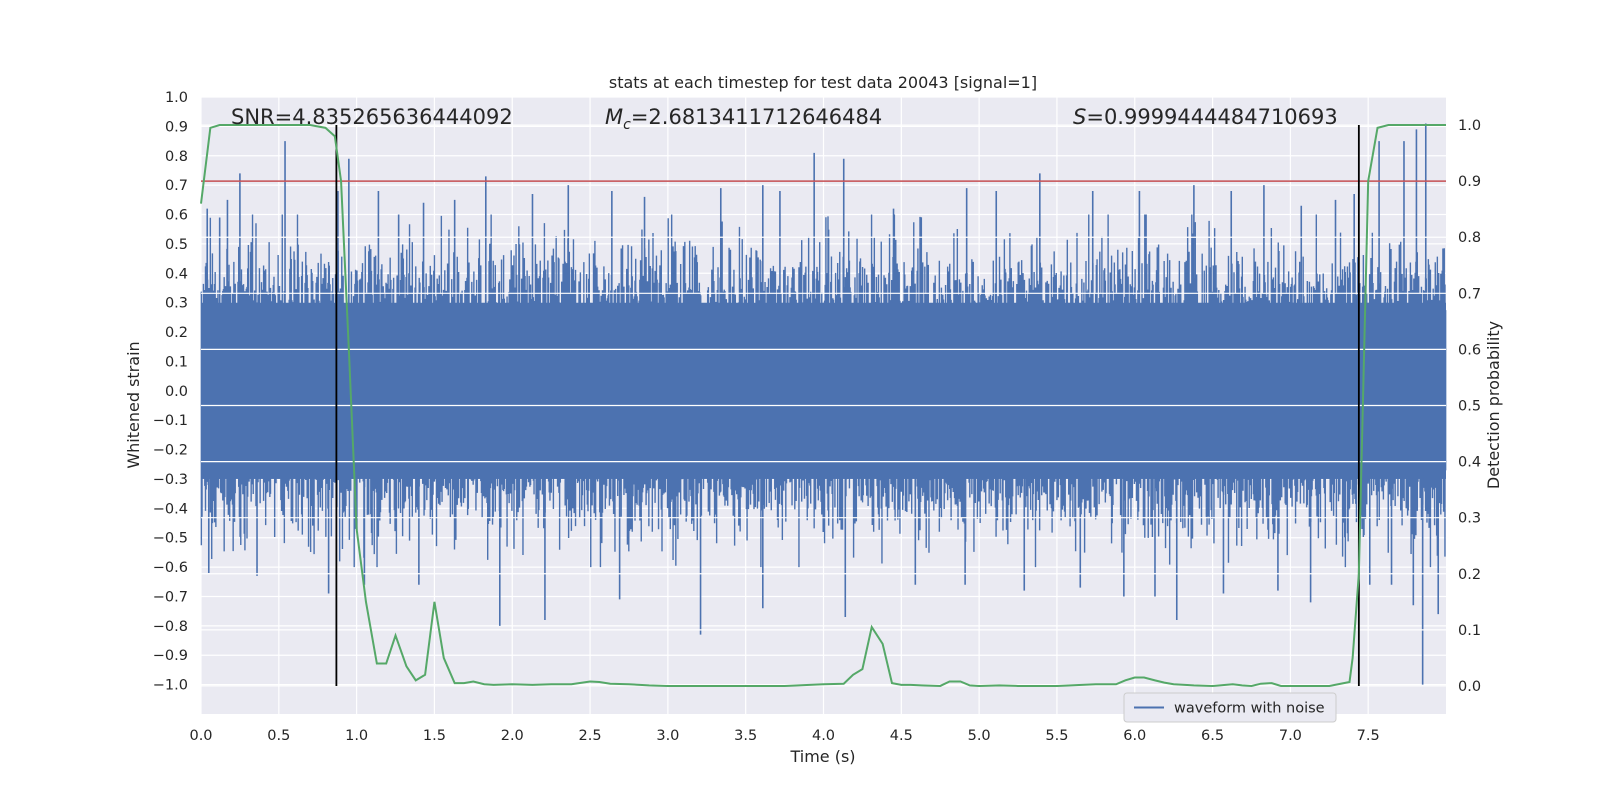  I want to click on x-axis-label: Time (s), so click(822, 756).